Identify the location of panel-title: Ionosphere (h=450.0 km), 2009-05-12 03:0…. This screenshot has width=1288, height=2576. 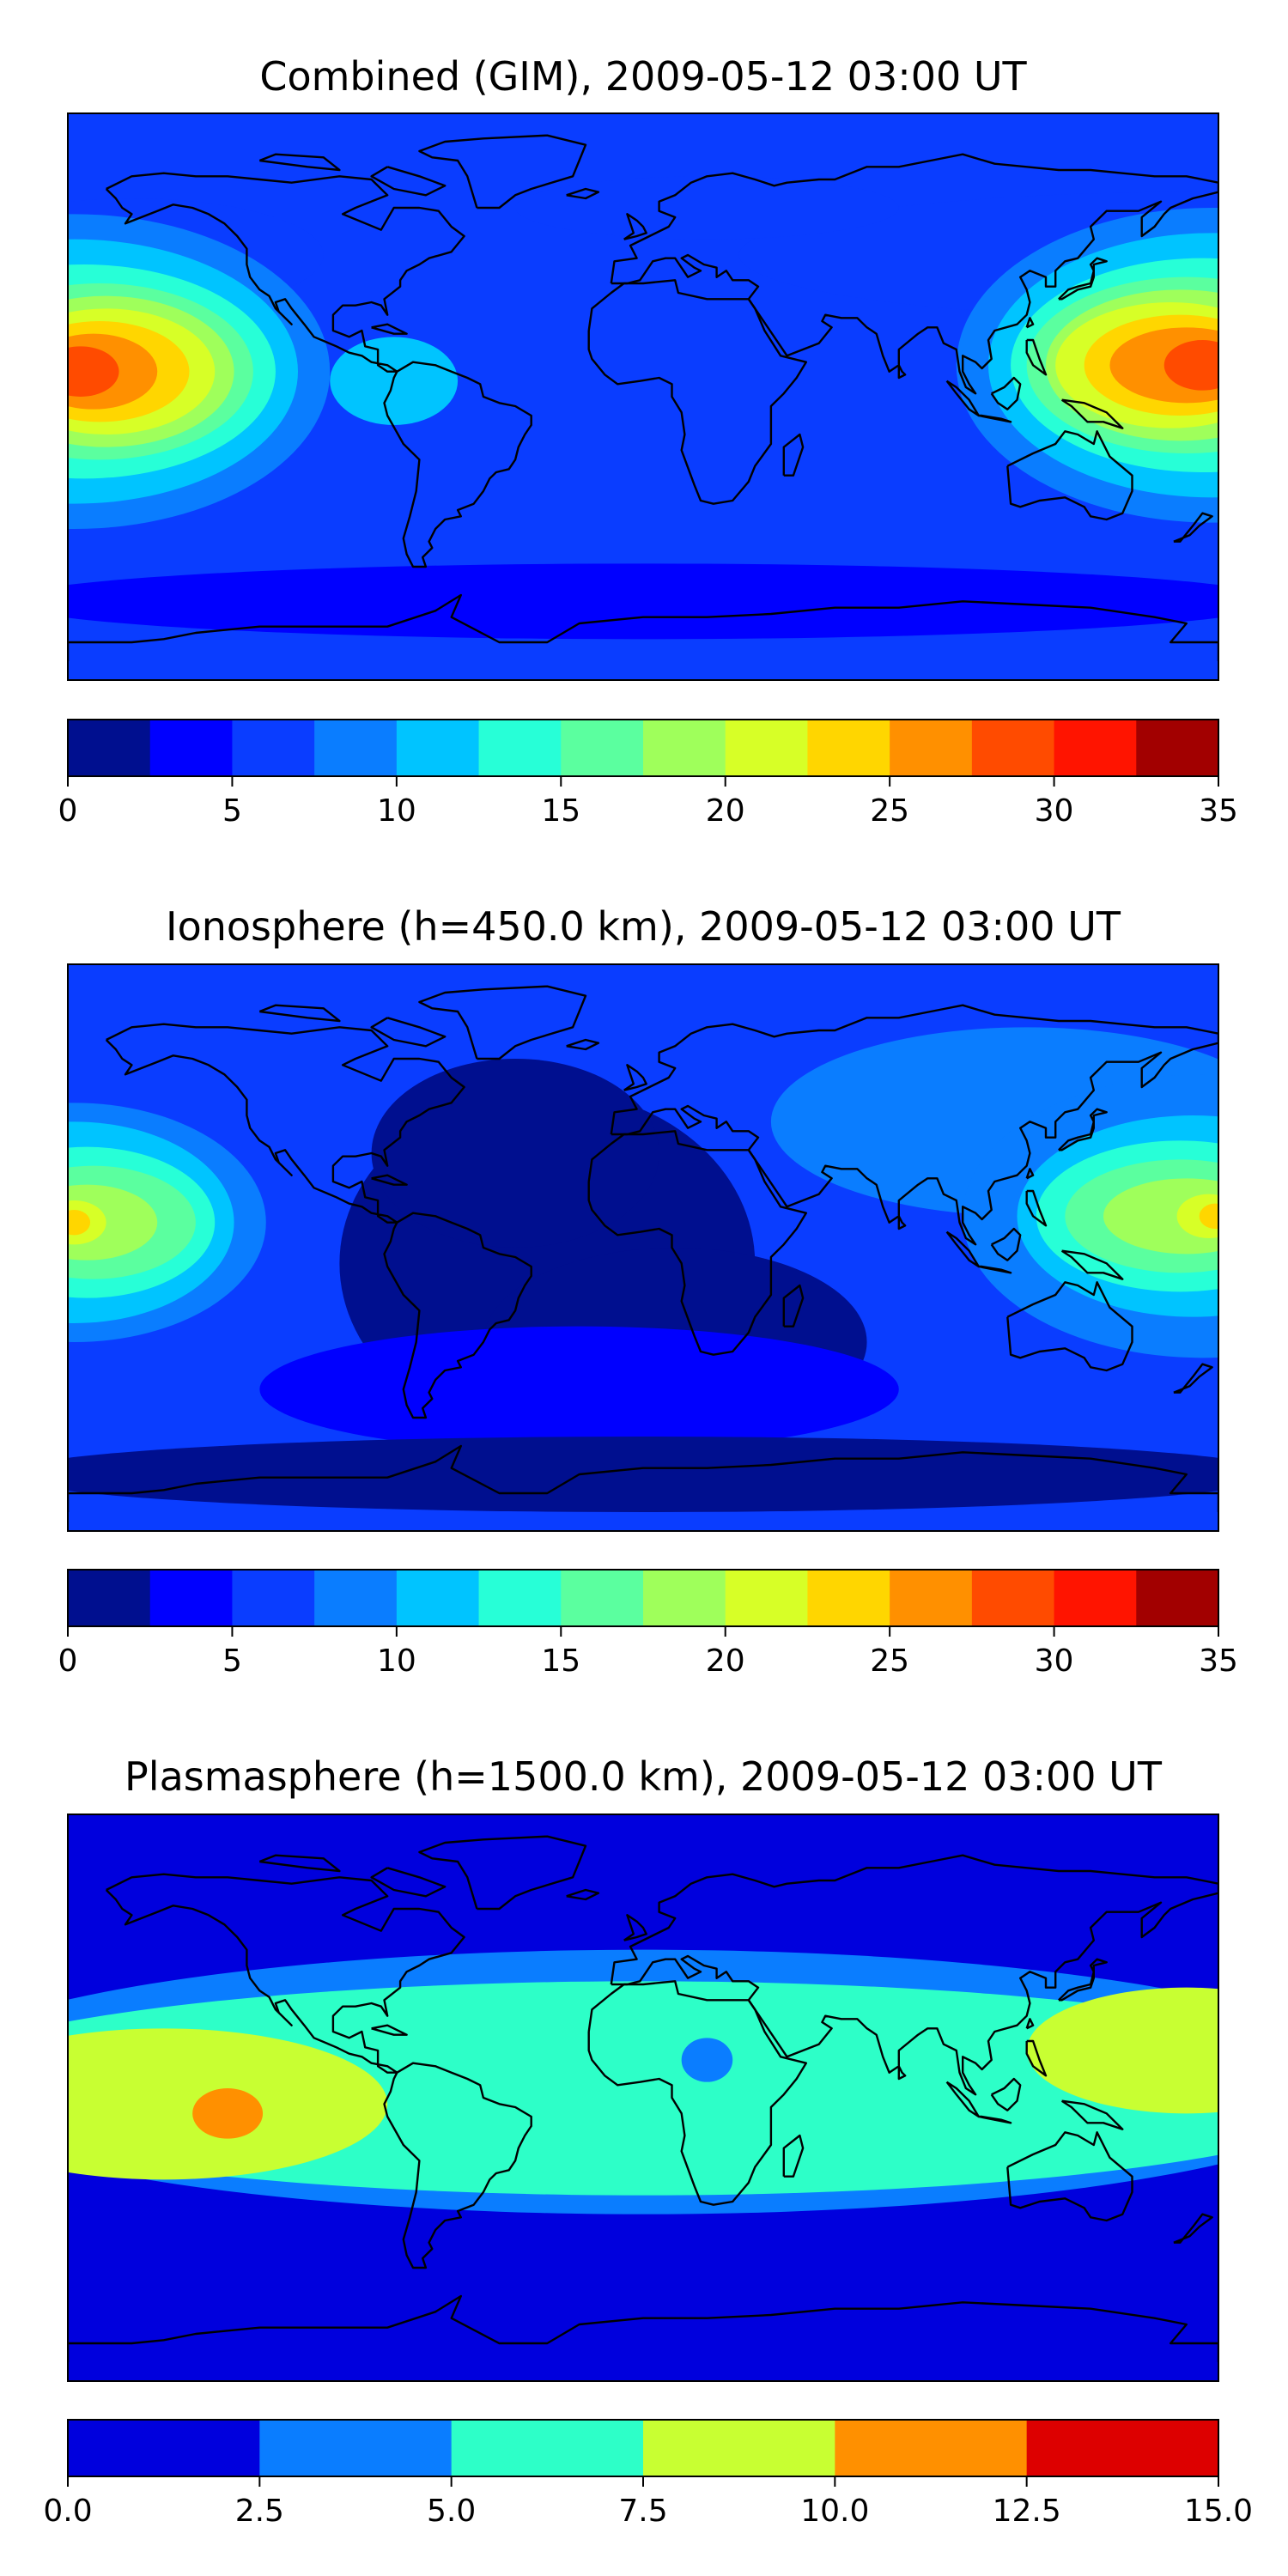
(643, 926).